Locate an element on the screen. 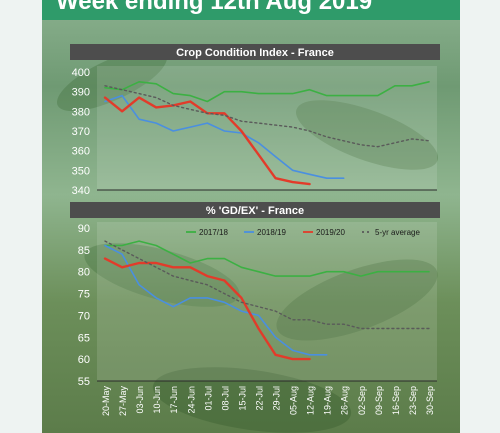 This screenshot has height=433, width=500. y-tick-label: 75 is located at coordinates (84, 295).